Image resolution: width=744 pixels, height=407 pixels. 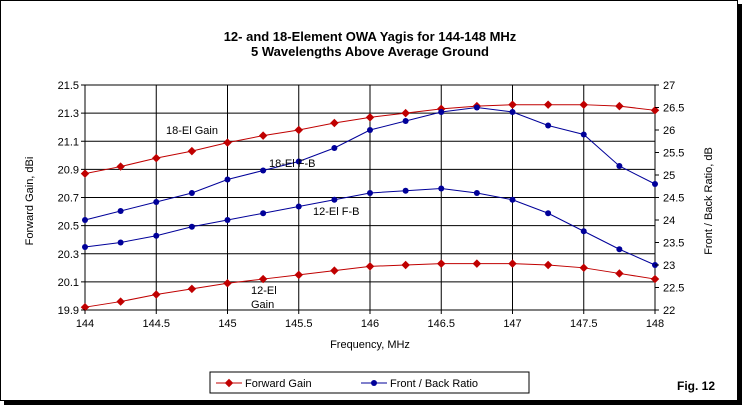 I want to click on y-left-tick-label: 20.9, so click(x=68, y=170).